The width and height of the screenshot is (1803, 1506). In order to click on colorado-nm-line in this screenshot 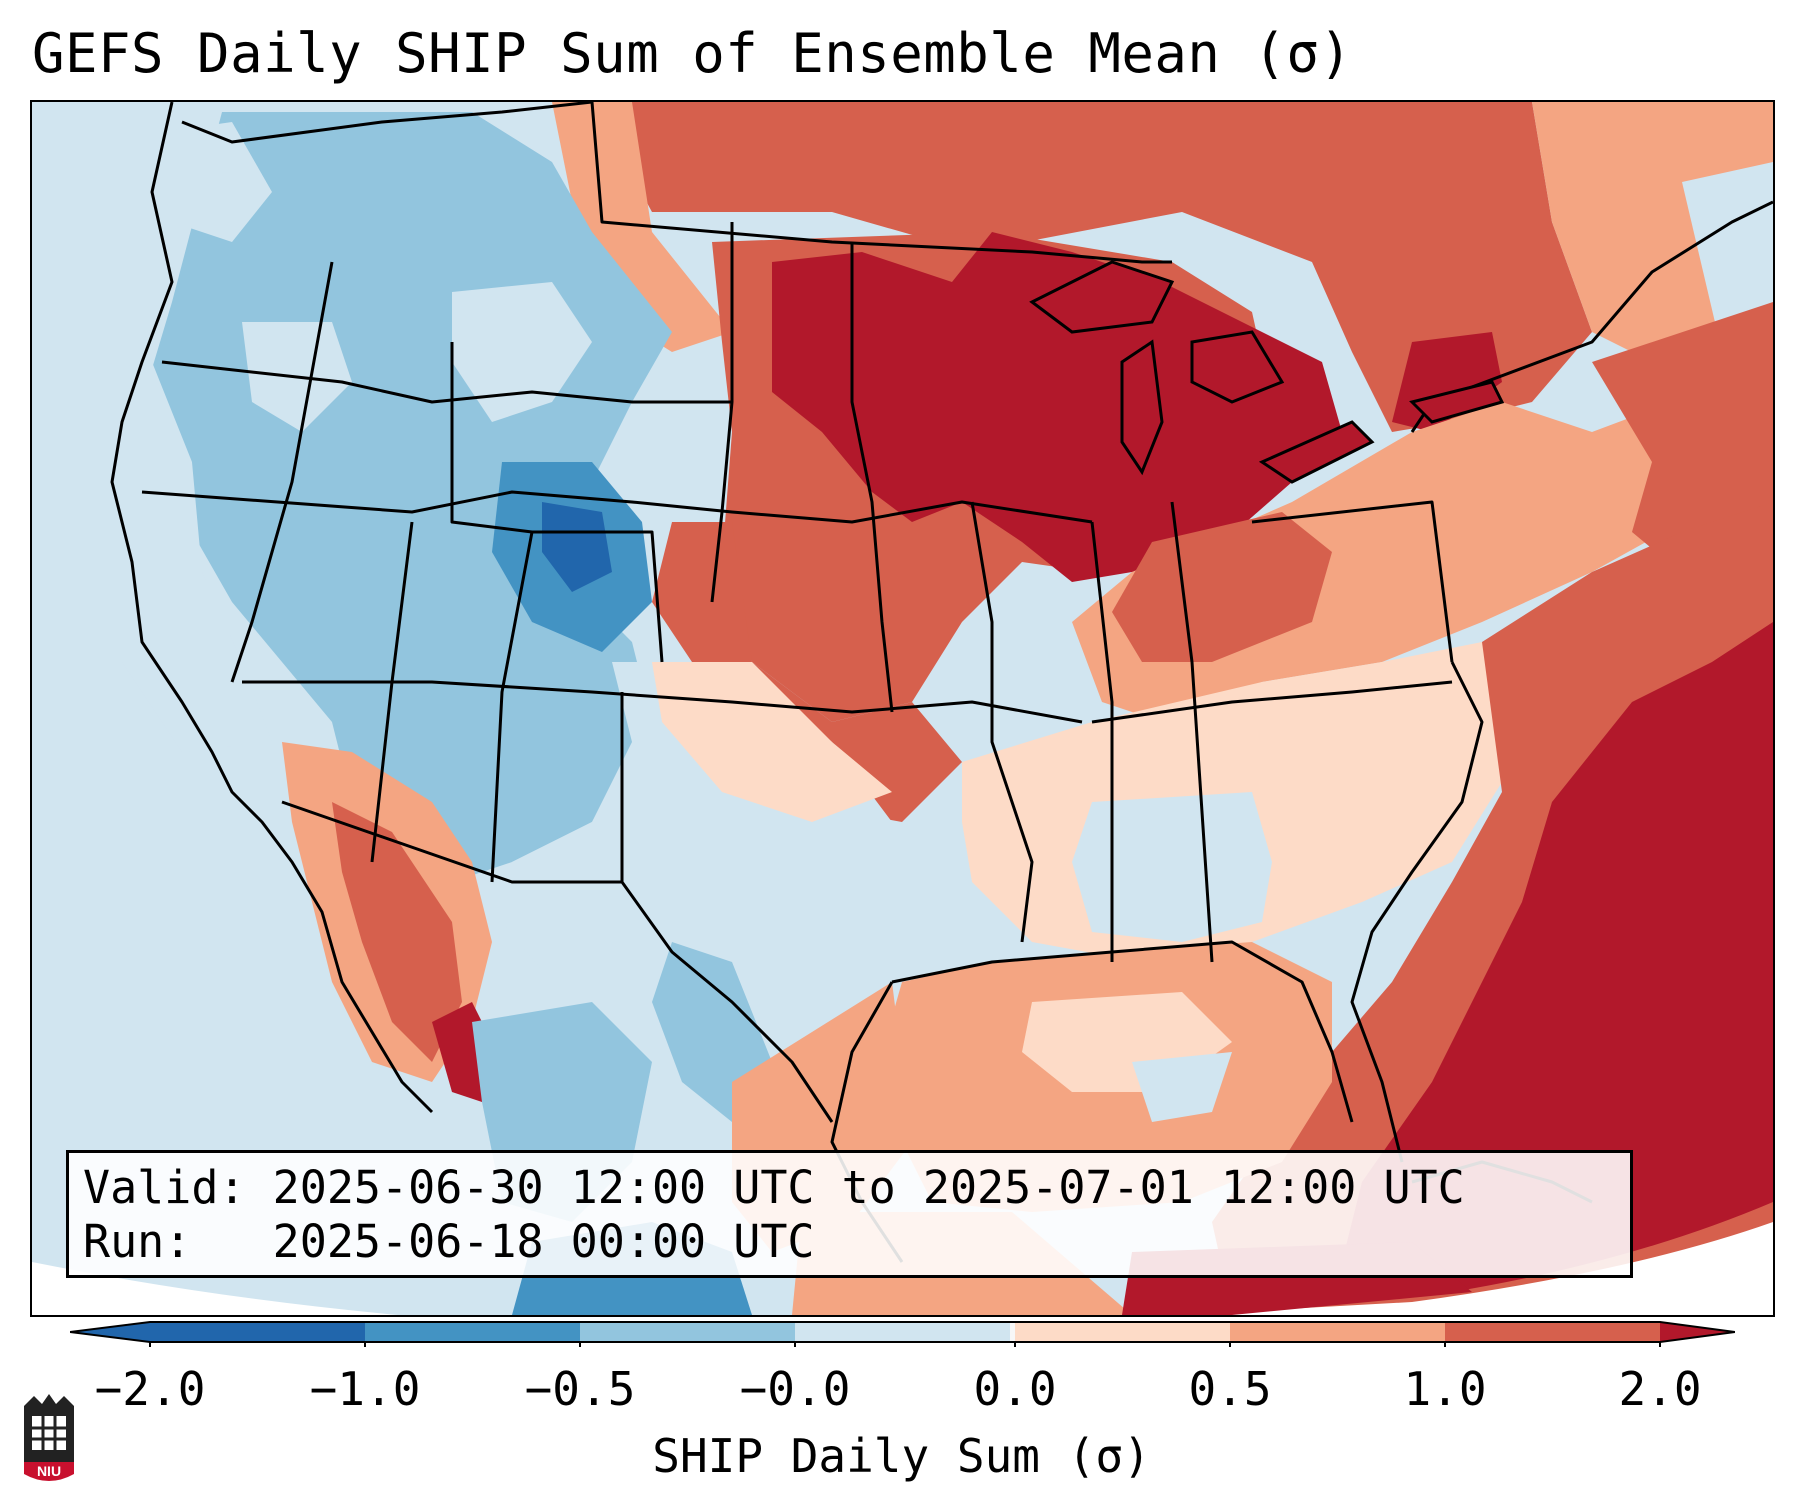, I will do `click(512, 707)`.